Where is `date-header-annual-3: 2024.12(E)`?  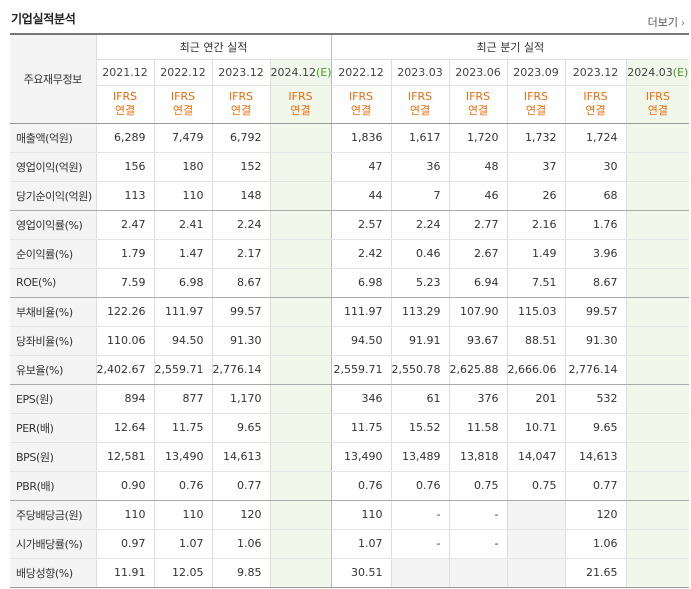
date-header-annual-3: 2024.12(E) is located at coordinates (300, 72).